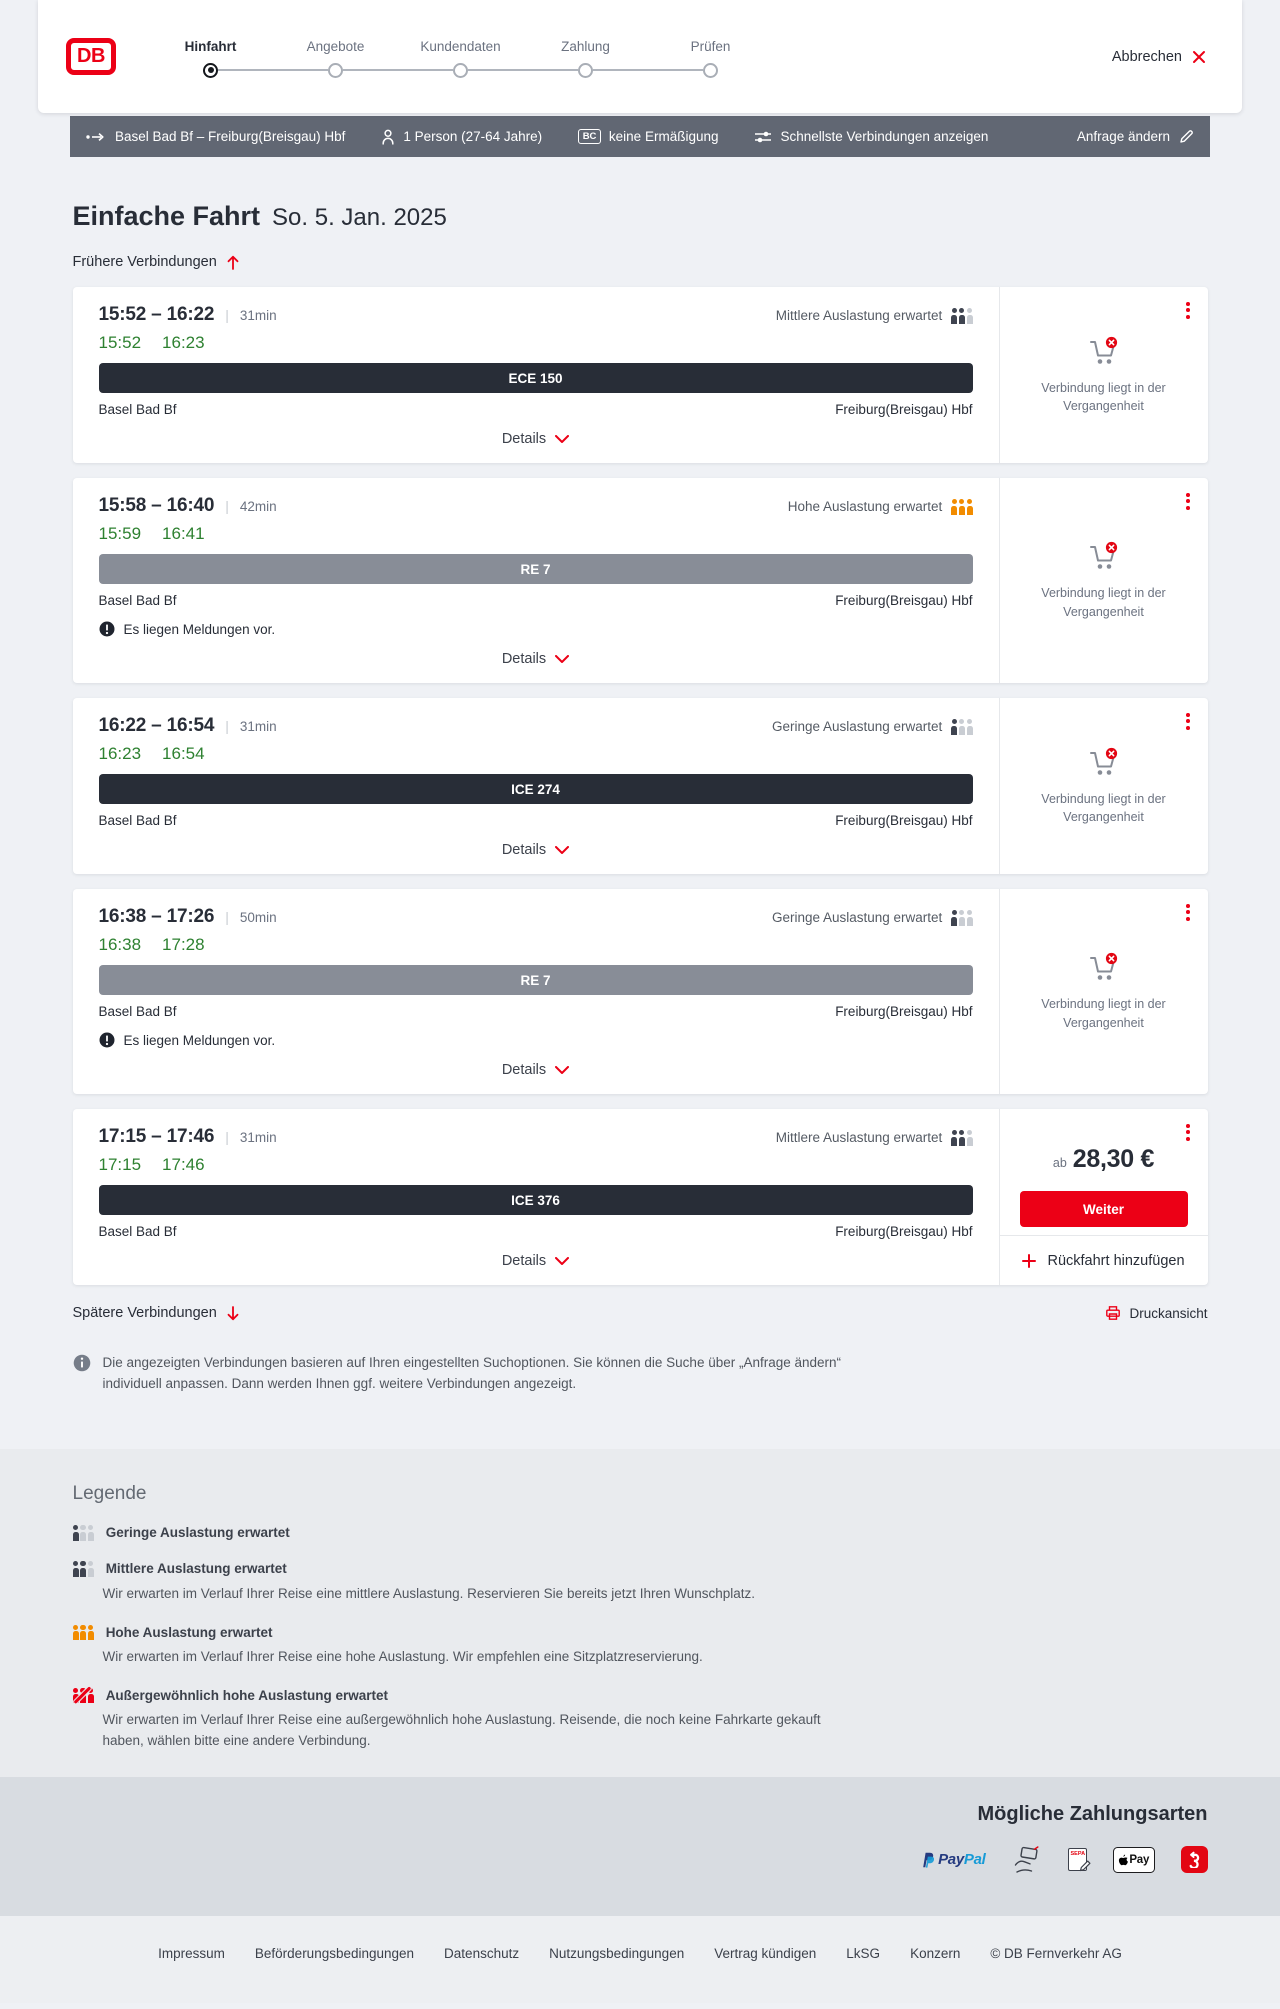 This screenshot has width=1280, height=2009. Describe the element at coordinates (974, 1860) in the screenshot. I see `paypal-label-2: Pal` at that location.